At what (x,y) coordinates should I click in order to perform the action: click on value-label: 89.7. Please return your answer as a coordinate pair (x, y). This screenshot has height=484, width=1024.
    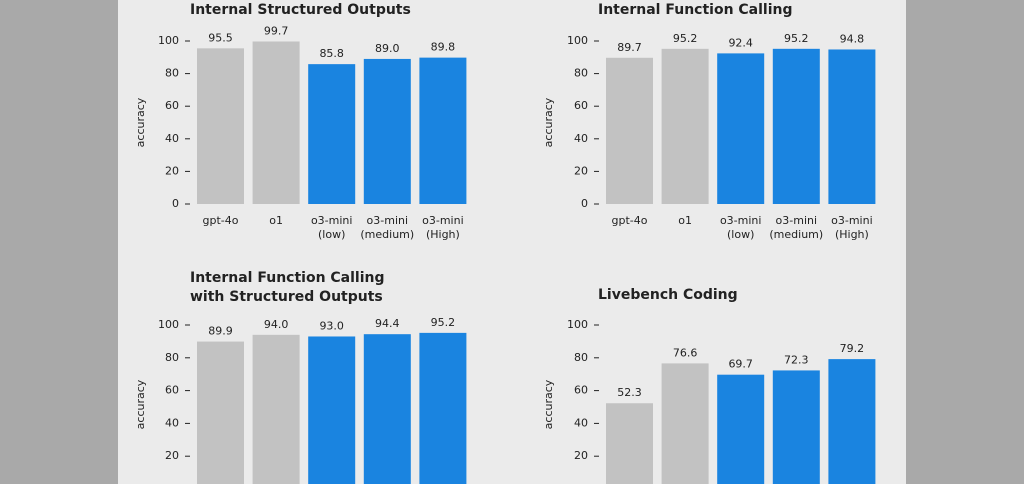
    Looking at the image, I should click on (629, 47).